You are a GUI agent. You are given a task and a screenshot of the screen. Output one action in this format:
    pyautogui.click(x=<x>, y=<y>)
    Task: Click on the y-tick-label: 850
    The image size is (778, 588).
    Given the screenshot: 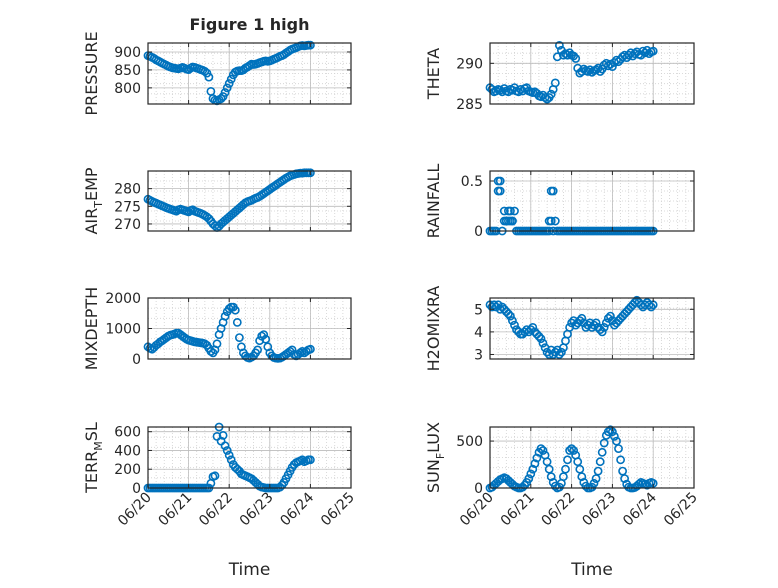 What is the action you would take?
    pyautogui.click(x=127, y=71)
    